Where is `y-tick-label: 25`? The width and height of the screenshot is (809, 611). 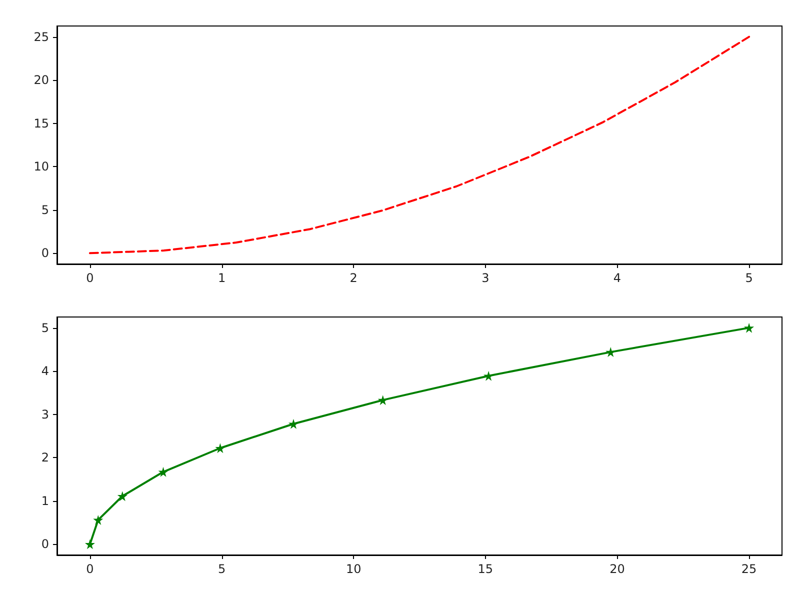
y-tick-label: 25 is located at coordinates (41, 37).